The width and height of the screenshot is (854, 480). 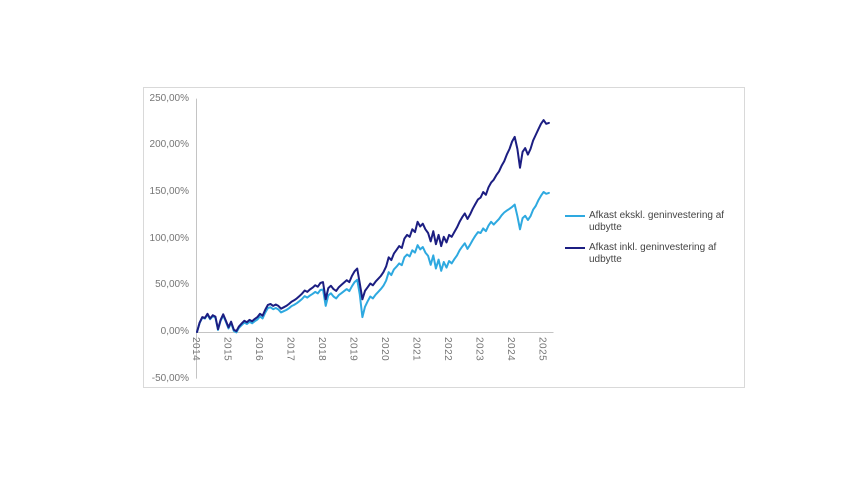 What do you see at coordinates (575, 216) in the screenshot?
I see `legend-swatch-ekskl-line` at bounding box center [575, 216].